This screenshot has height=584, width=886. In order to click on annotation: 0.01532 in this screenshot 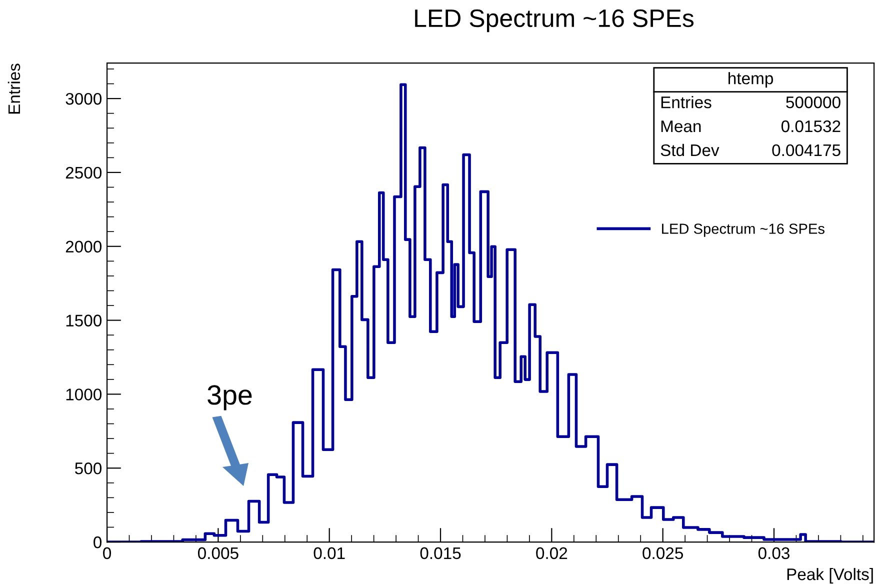, I will do `click(810, 126)`.